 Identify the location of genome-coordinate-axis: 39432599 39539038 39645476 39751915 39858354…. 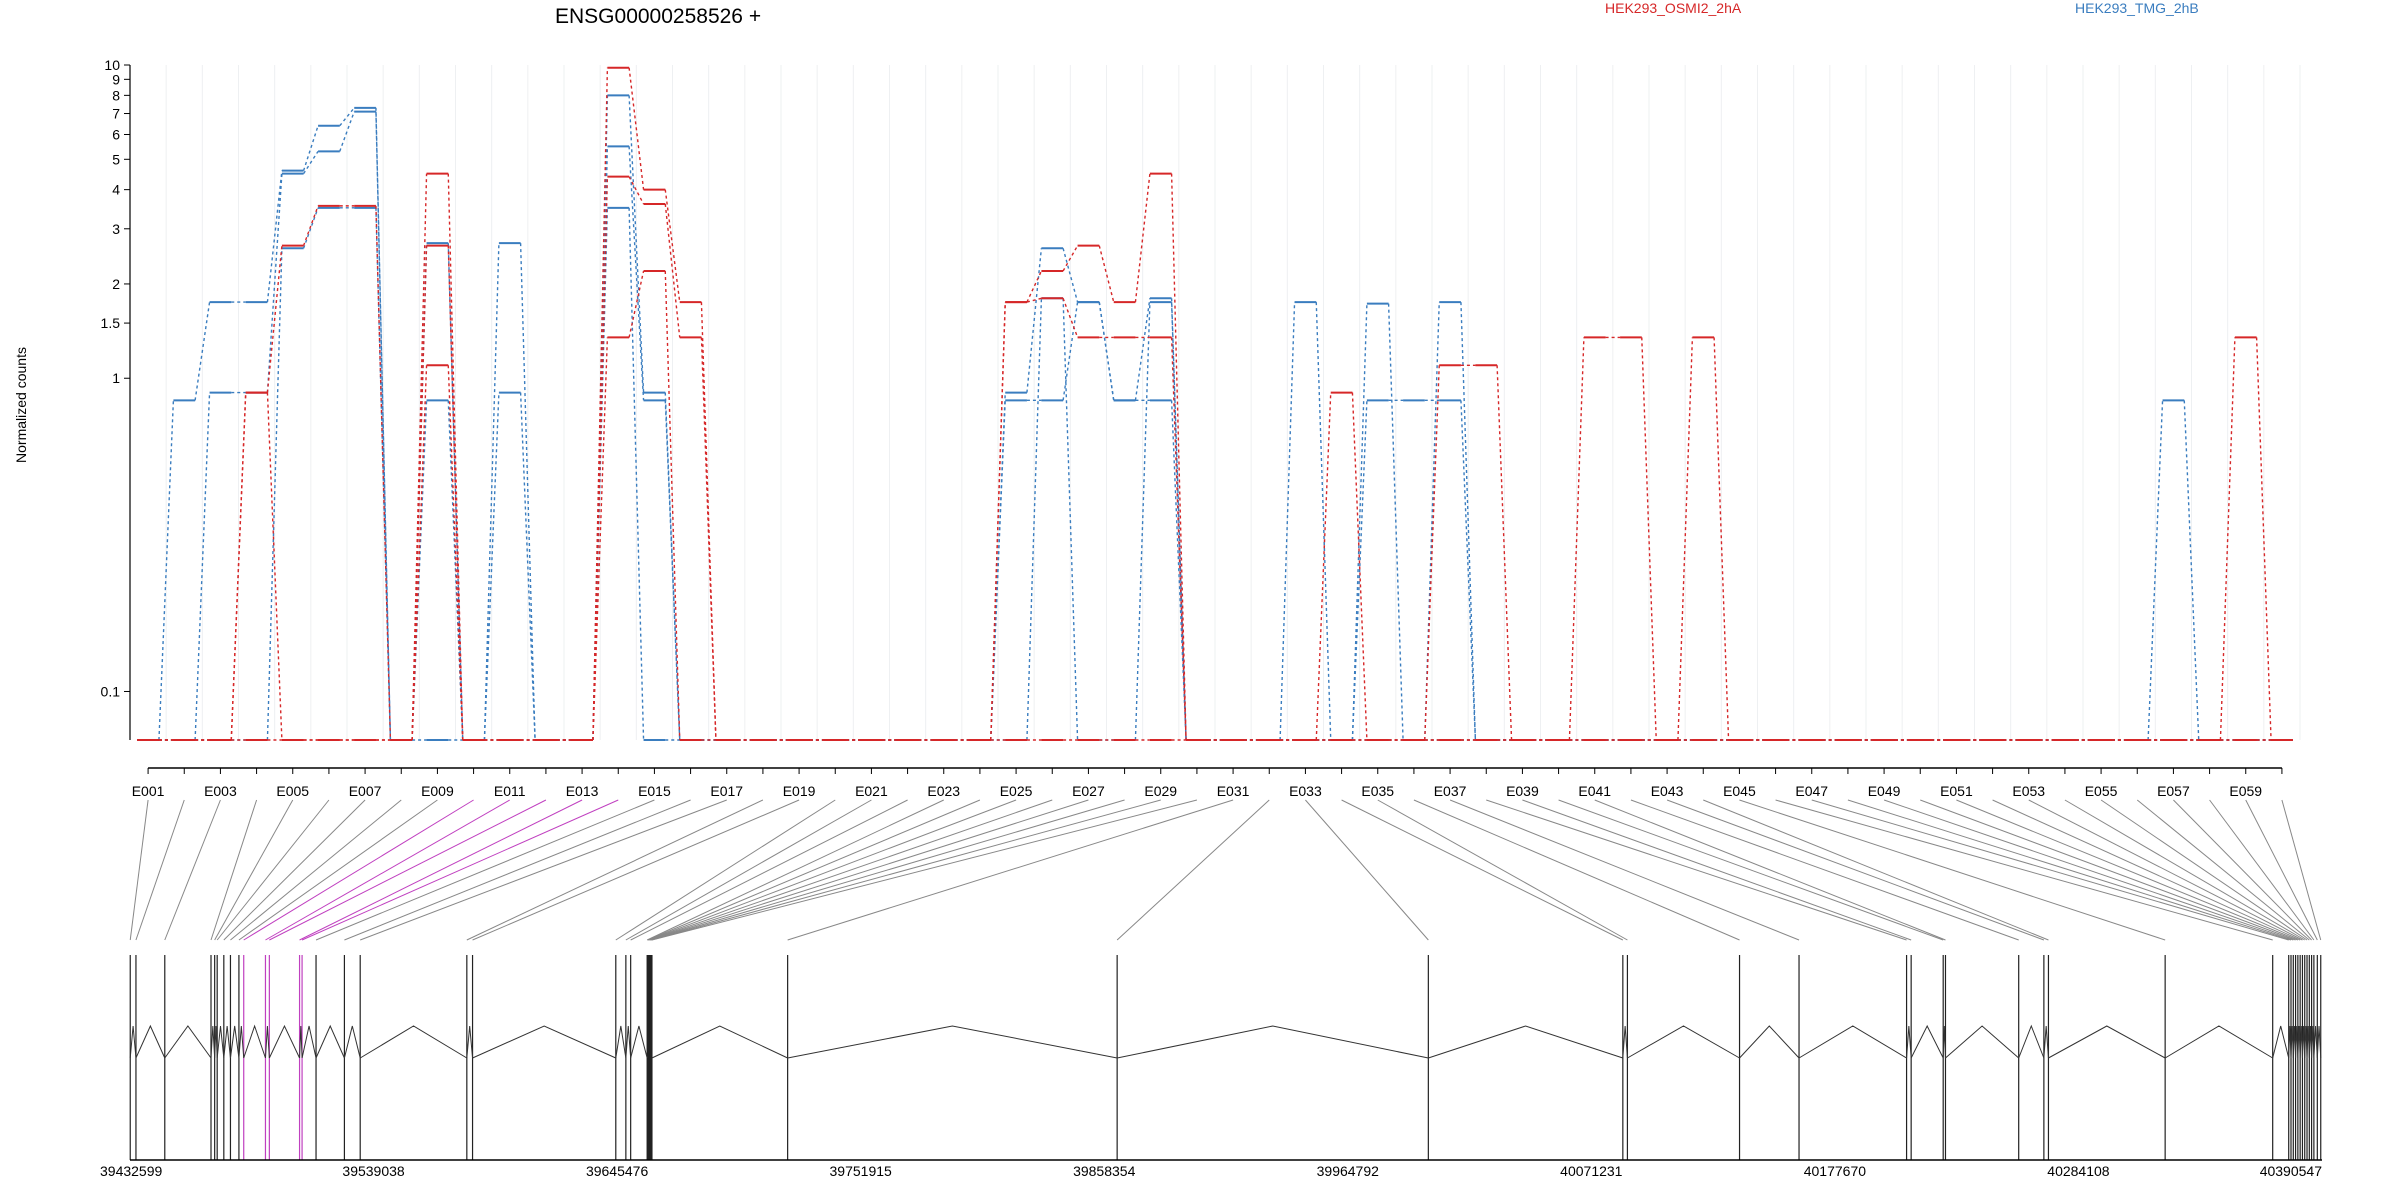
(1211, 1169).